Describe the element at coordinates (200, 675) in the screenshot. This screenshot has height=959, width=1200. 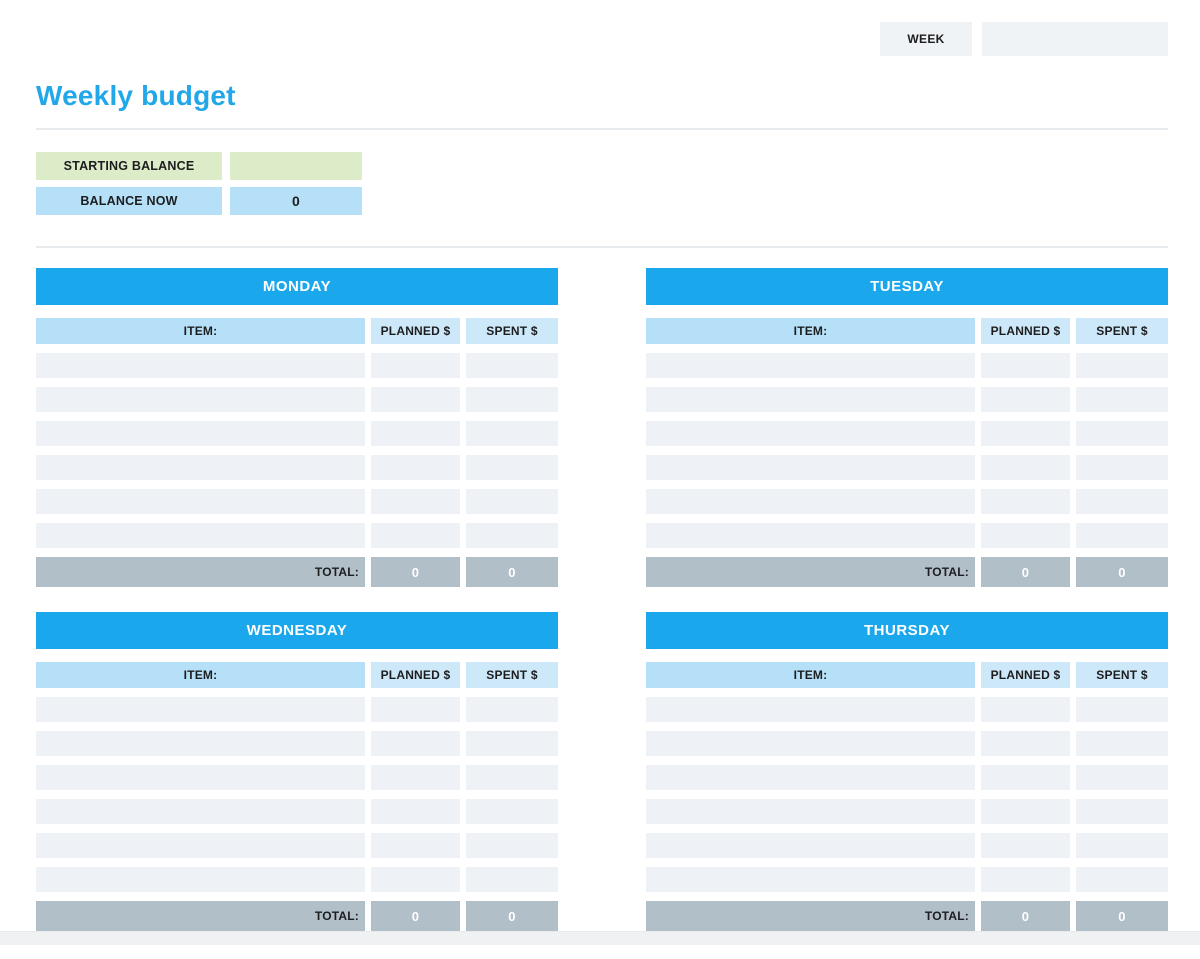
I see `item-column-header: ITEM:` at that location.